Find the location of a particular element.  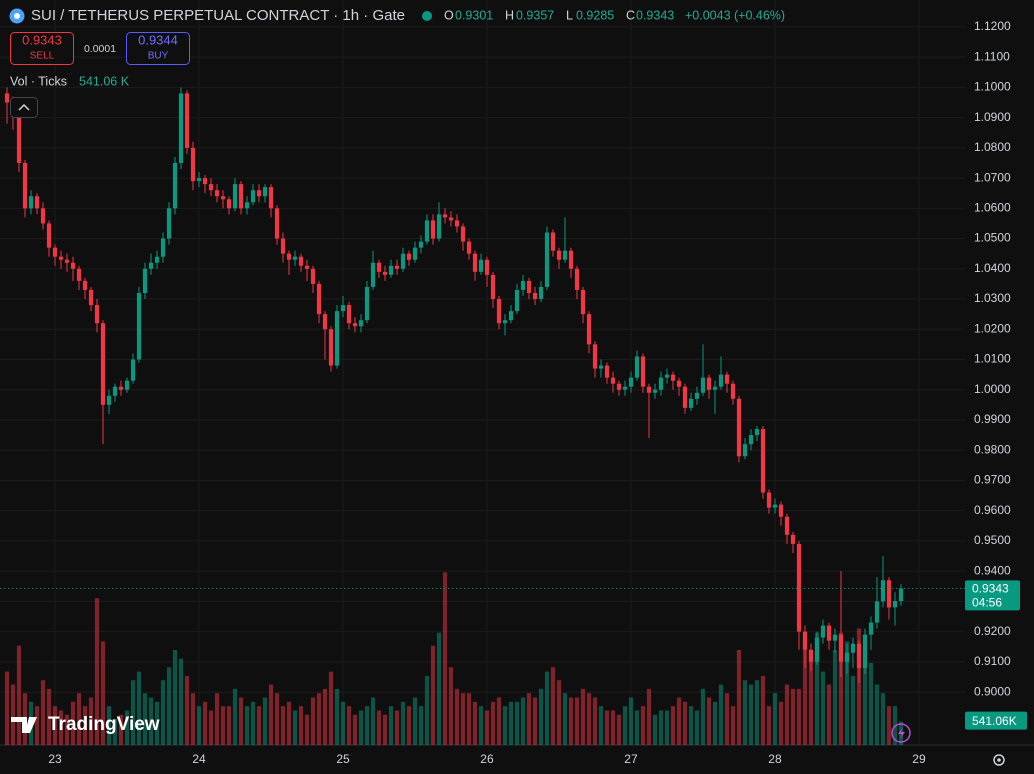

y-tick-label: 0.9000 is located at coordinates (992, 691).